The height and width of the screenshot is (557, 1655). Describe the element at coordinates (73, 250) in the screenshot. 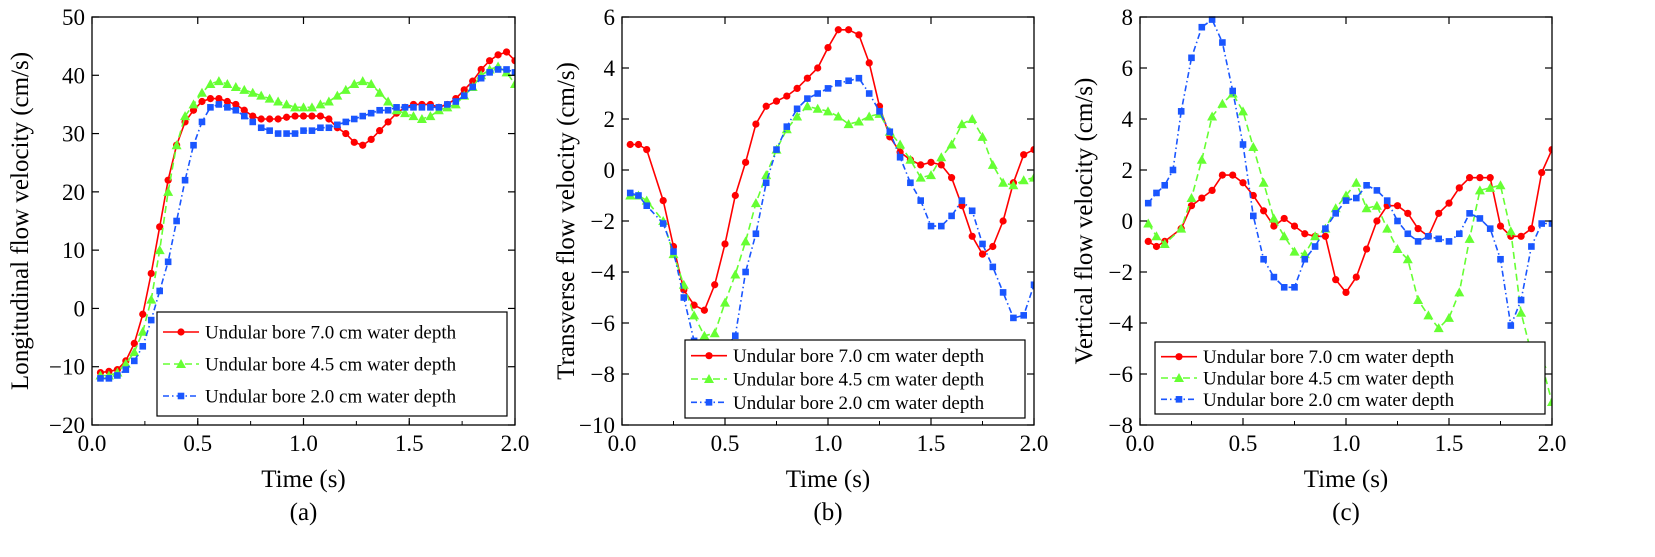

I see `y-tick-label: 10` at that location.